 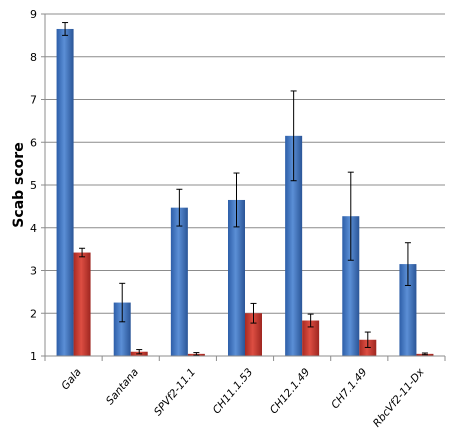 What do you see at coordinates (33, 100) in the screenshot?
I see `y-tick-label: 7` at bounding box center [33, 100].